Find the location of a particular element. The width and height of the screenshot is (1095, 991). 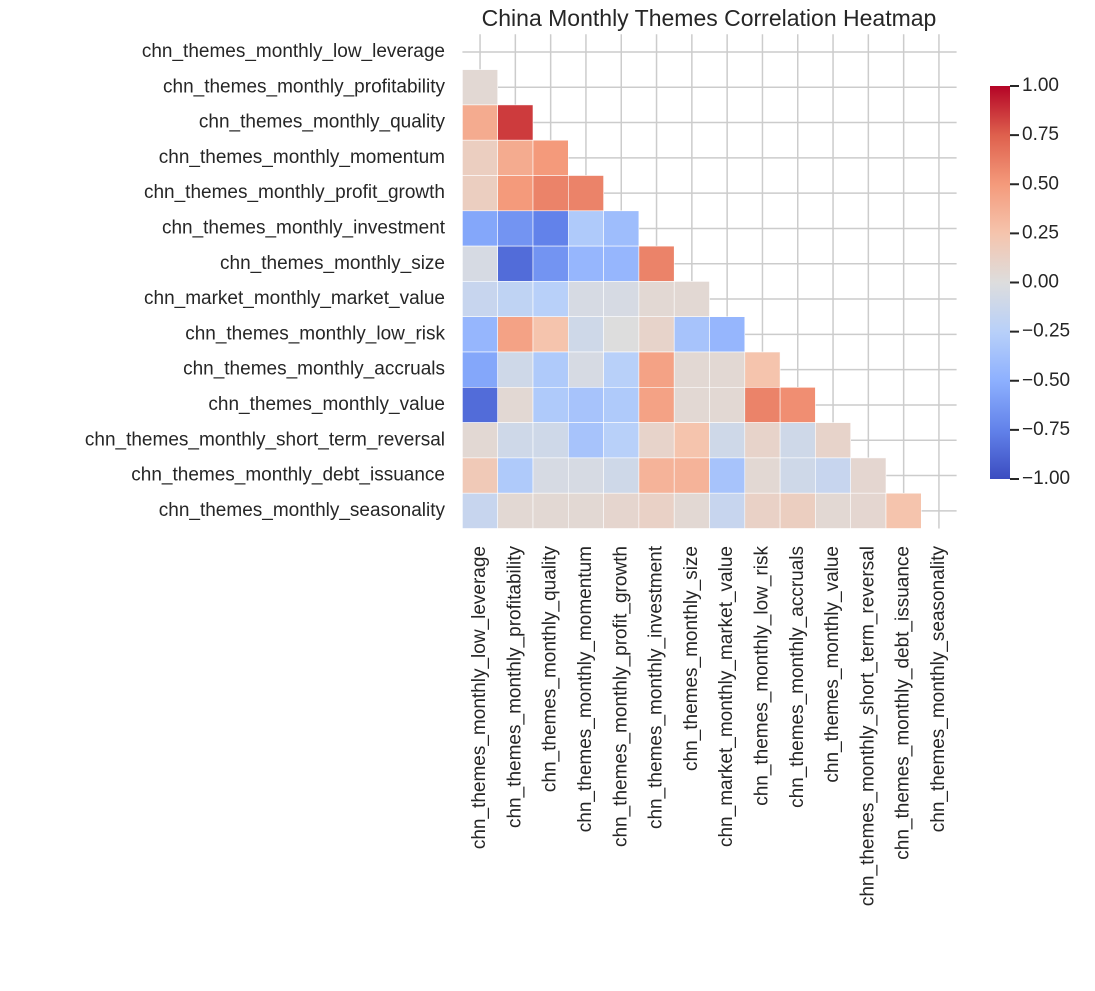

y-tick-label: chn_themes_monthly_debt_issuance is located at coordinates (288, 475).